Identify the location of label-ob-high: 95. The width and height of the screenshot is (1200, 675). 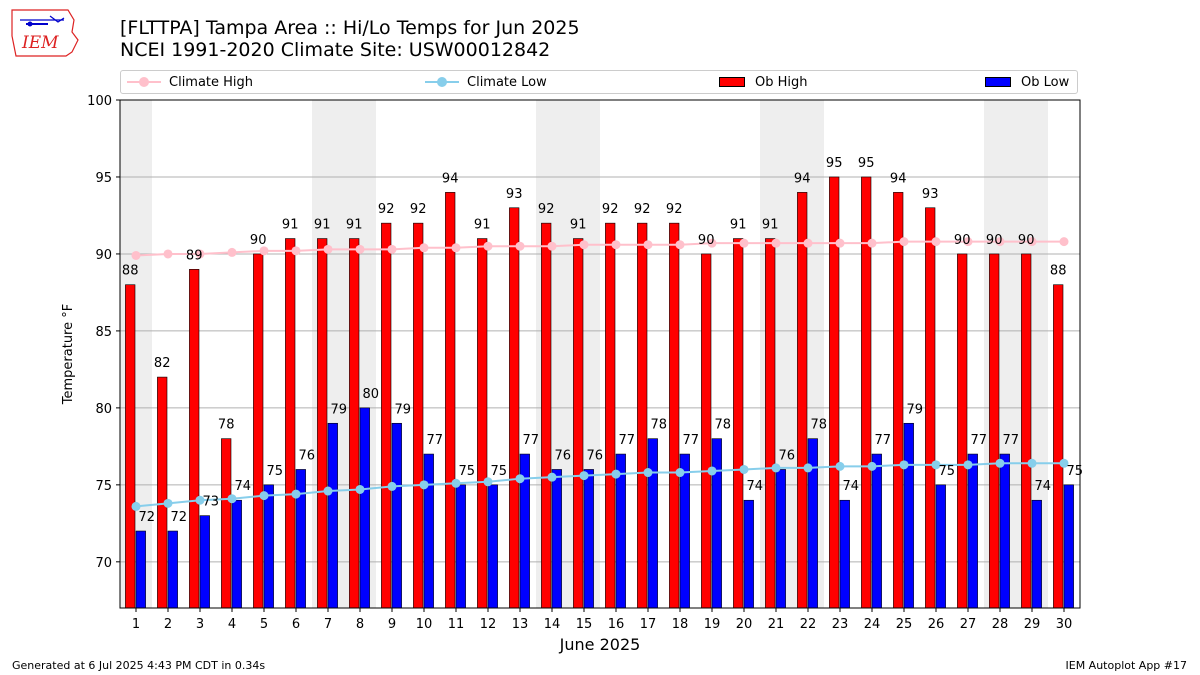
(834, 163).